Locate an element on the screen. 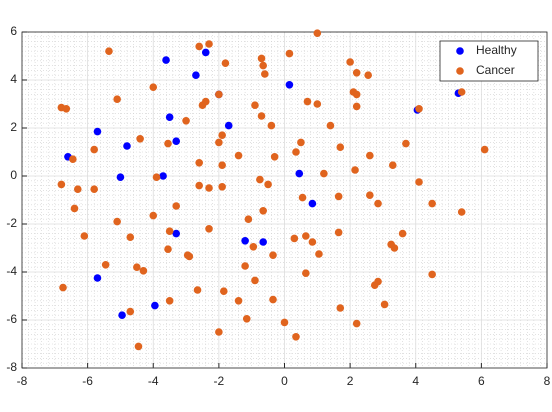 This screenshot has height=412, width=552. x-tick-label: 4 is located at coordinates (415, 381).